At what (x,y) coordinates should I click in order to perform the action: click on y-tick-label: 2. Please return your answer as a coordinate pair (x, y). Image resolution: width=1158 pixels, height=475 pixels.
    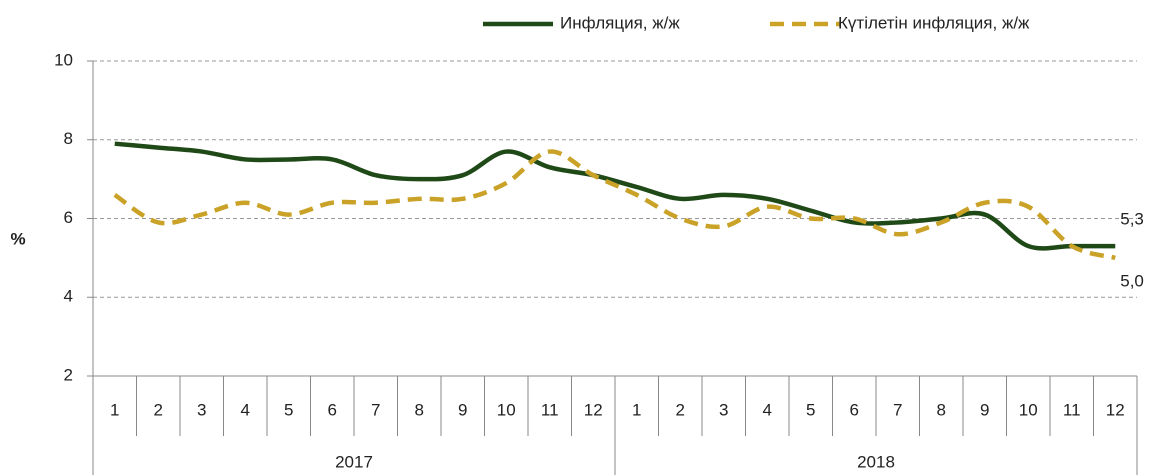
    Looking at the image, I should click on (68, 374).